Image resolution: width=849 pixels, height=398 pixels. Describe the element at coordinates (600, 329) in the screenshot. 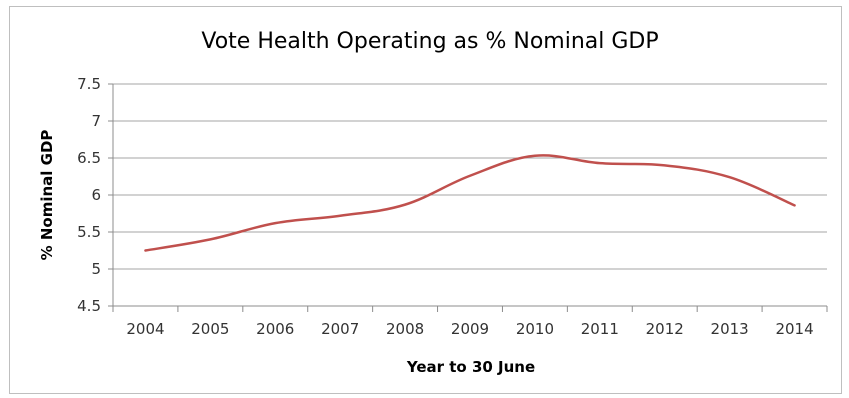

I see `x-tick-label: 2011` at that location.